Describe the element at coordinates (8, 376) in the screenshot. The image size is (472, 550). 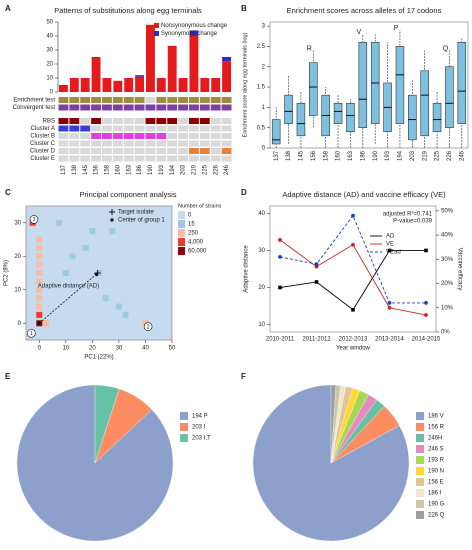
I see `panel-letter: E` at that location.